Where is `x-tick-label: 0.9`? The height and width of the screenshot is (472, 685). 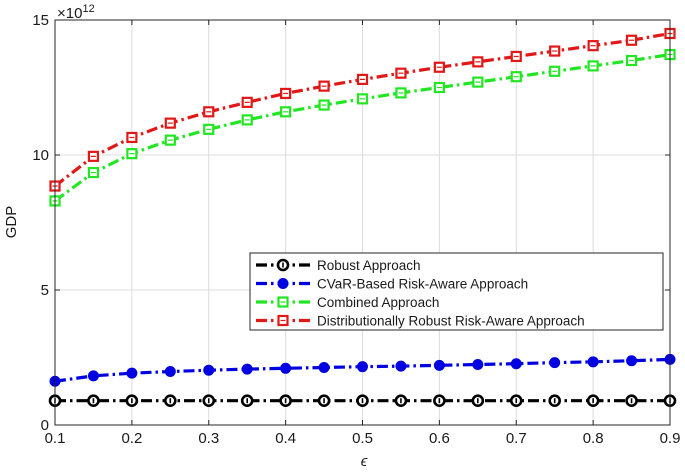 x-tick-label: 0.9 is located at coordinates (670, 438).